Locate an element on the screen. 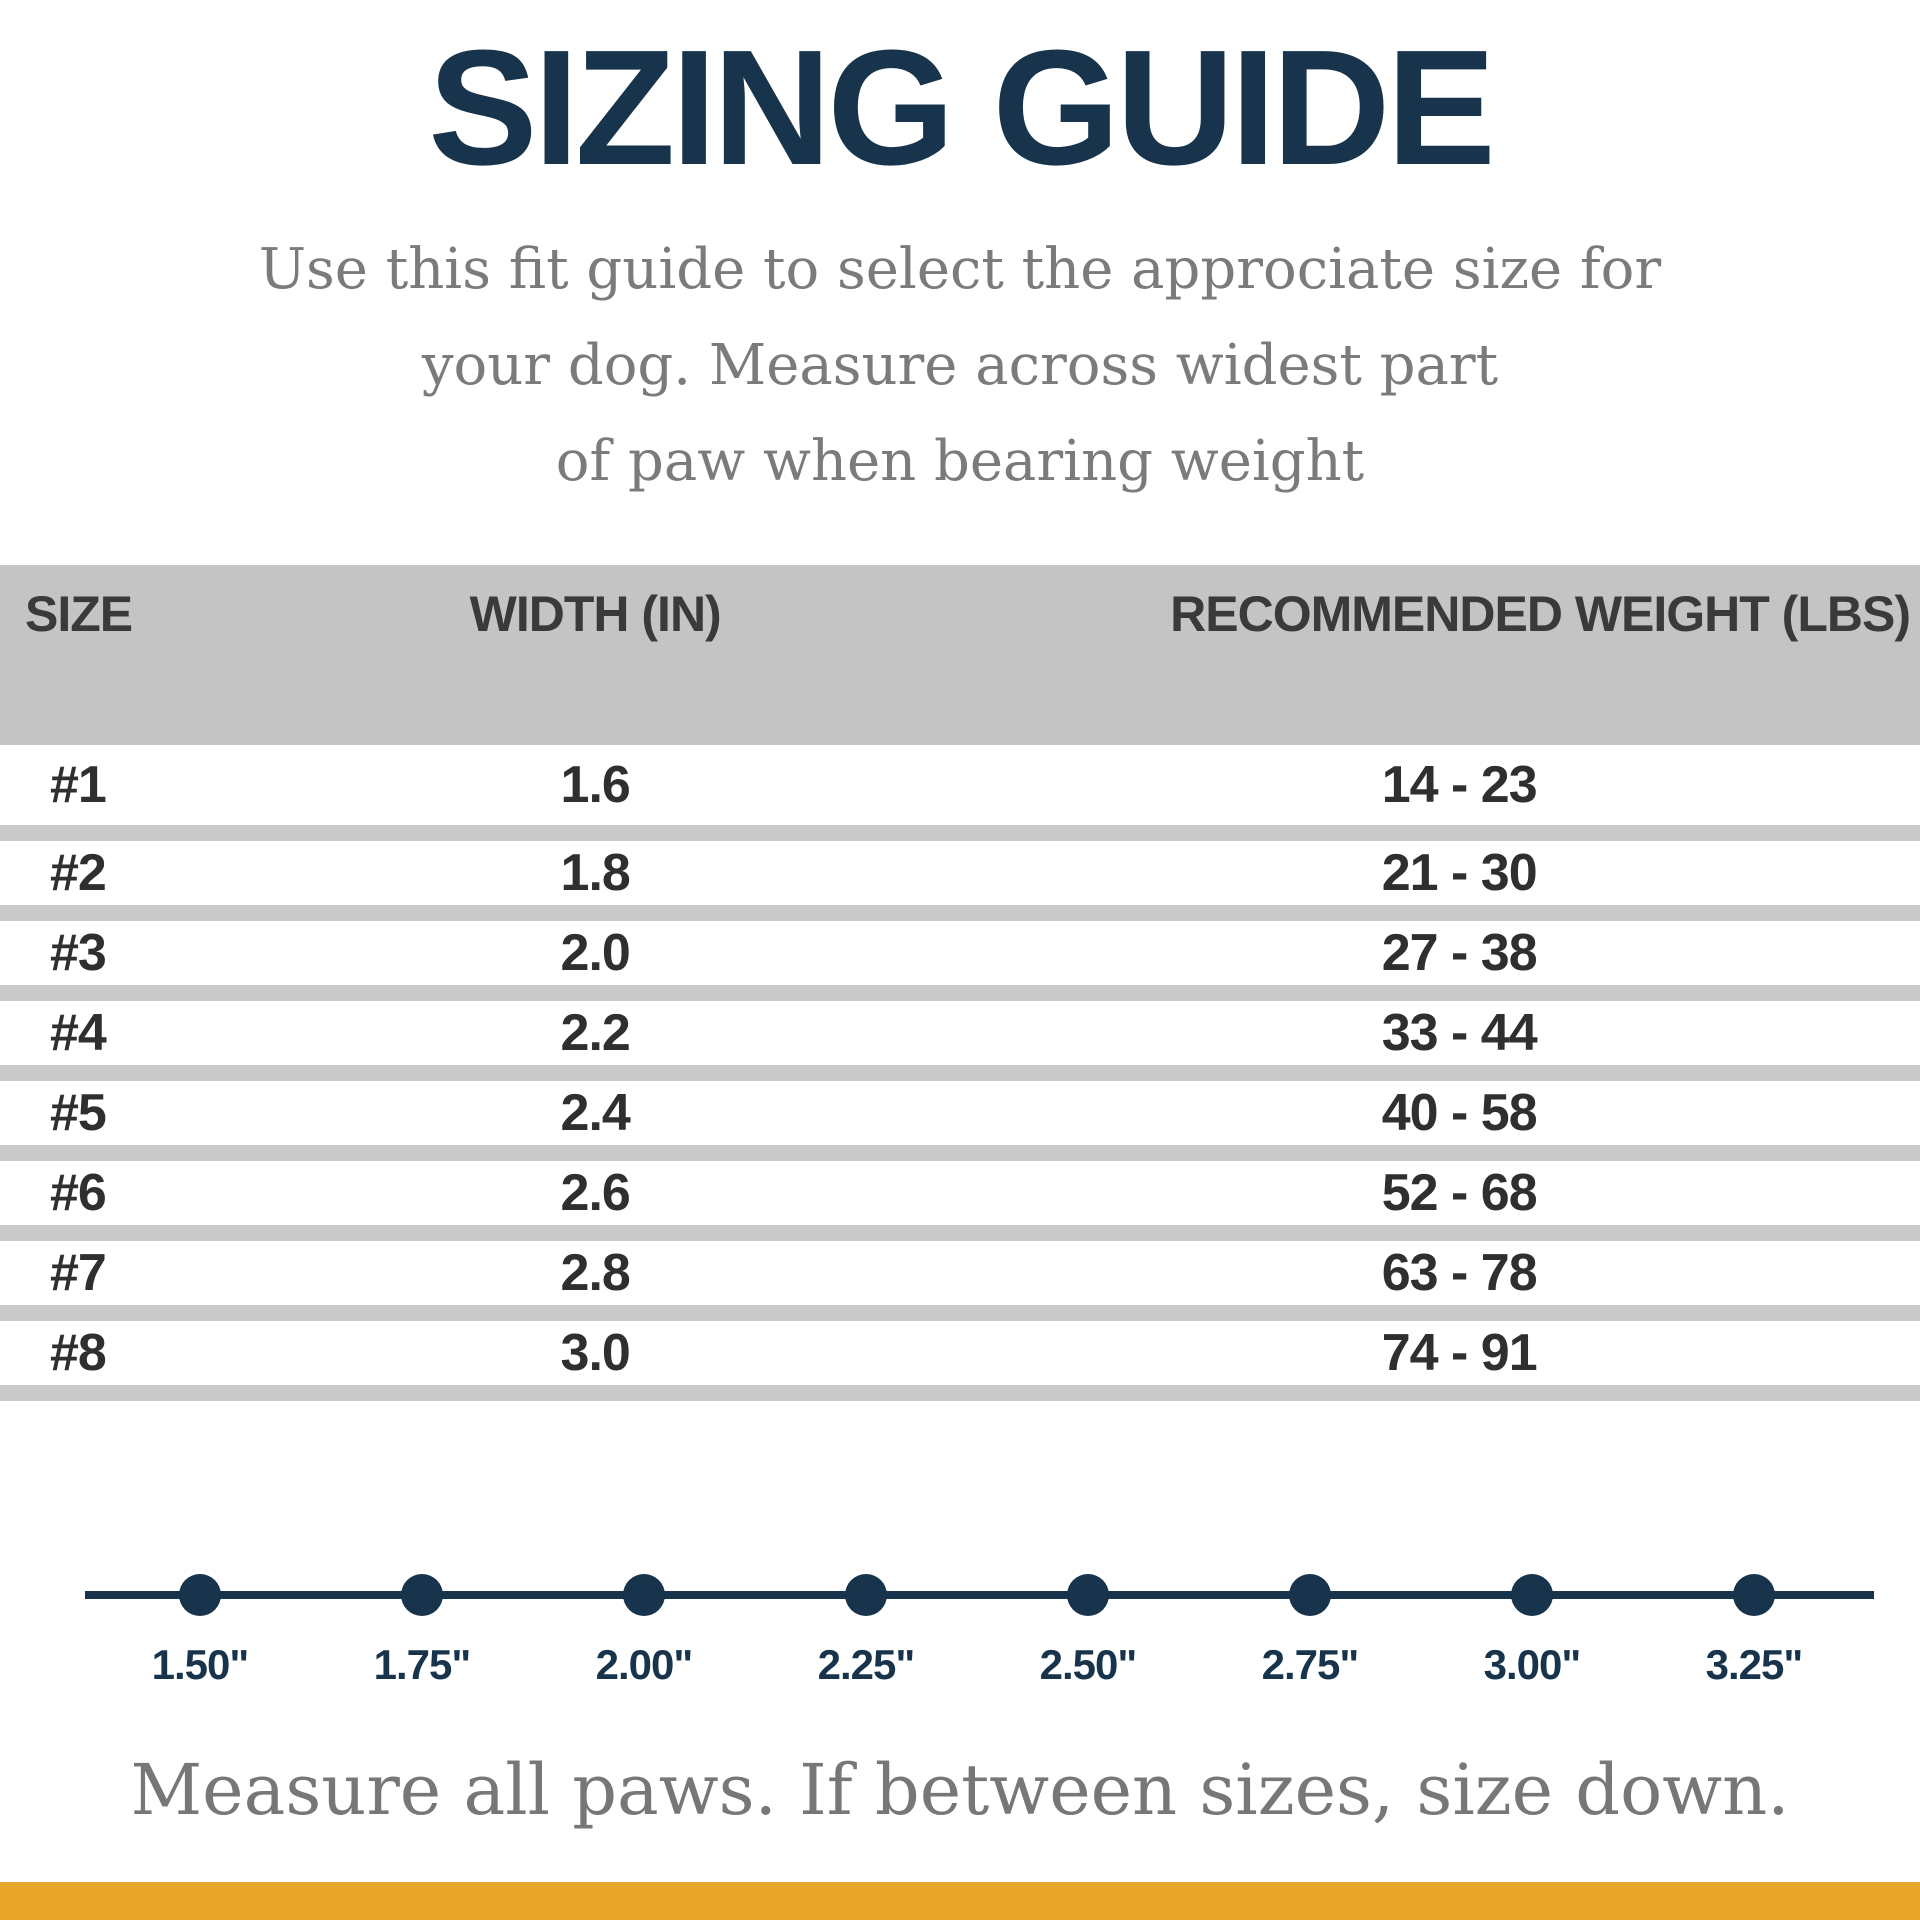 This screenshot has width=1920, height=1920. cell-weight: 21 - 30 is located at coordinates (1459, 873).